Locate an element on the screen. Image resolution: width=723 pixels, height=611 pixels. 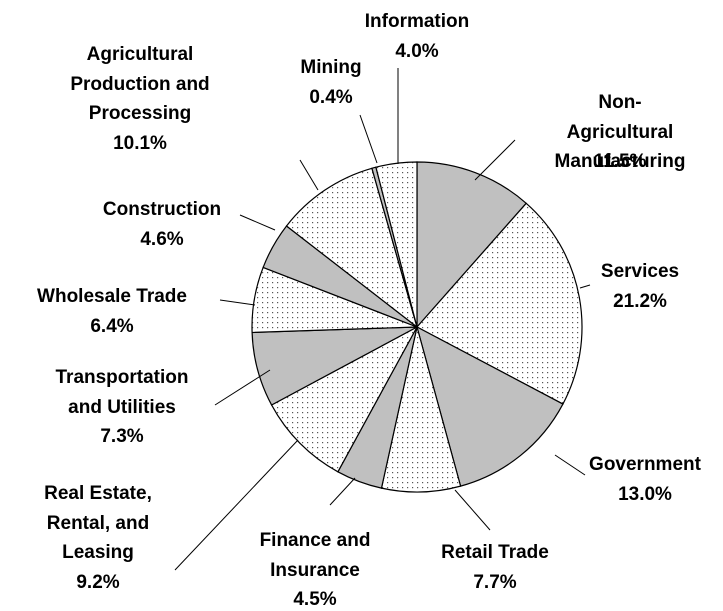
slice-value-label: 4.6% is located at coordinates (162, 239).